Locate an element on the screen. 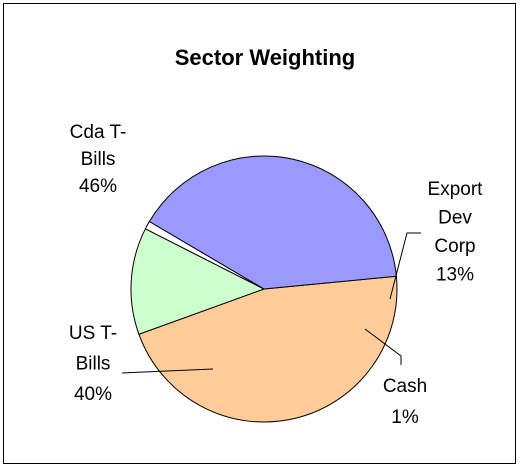  data-label: US T-Bills 40% is located at coordinates (93, 364).